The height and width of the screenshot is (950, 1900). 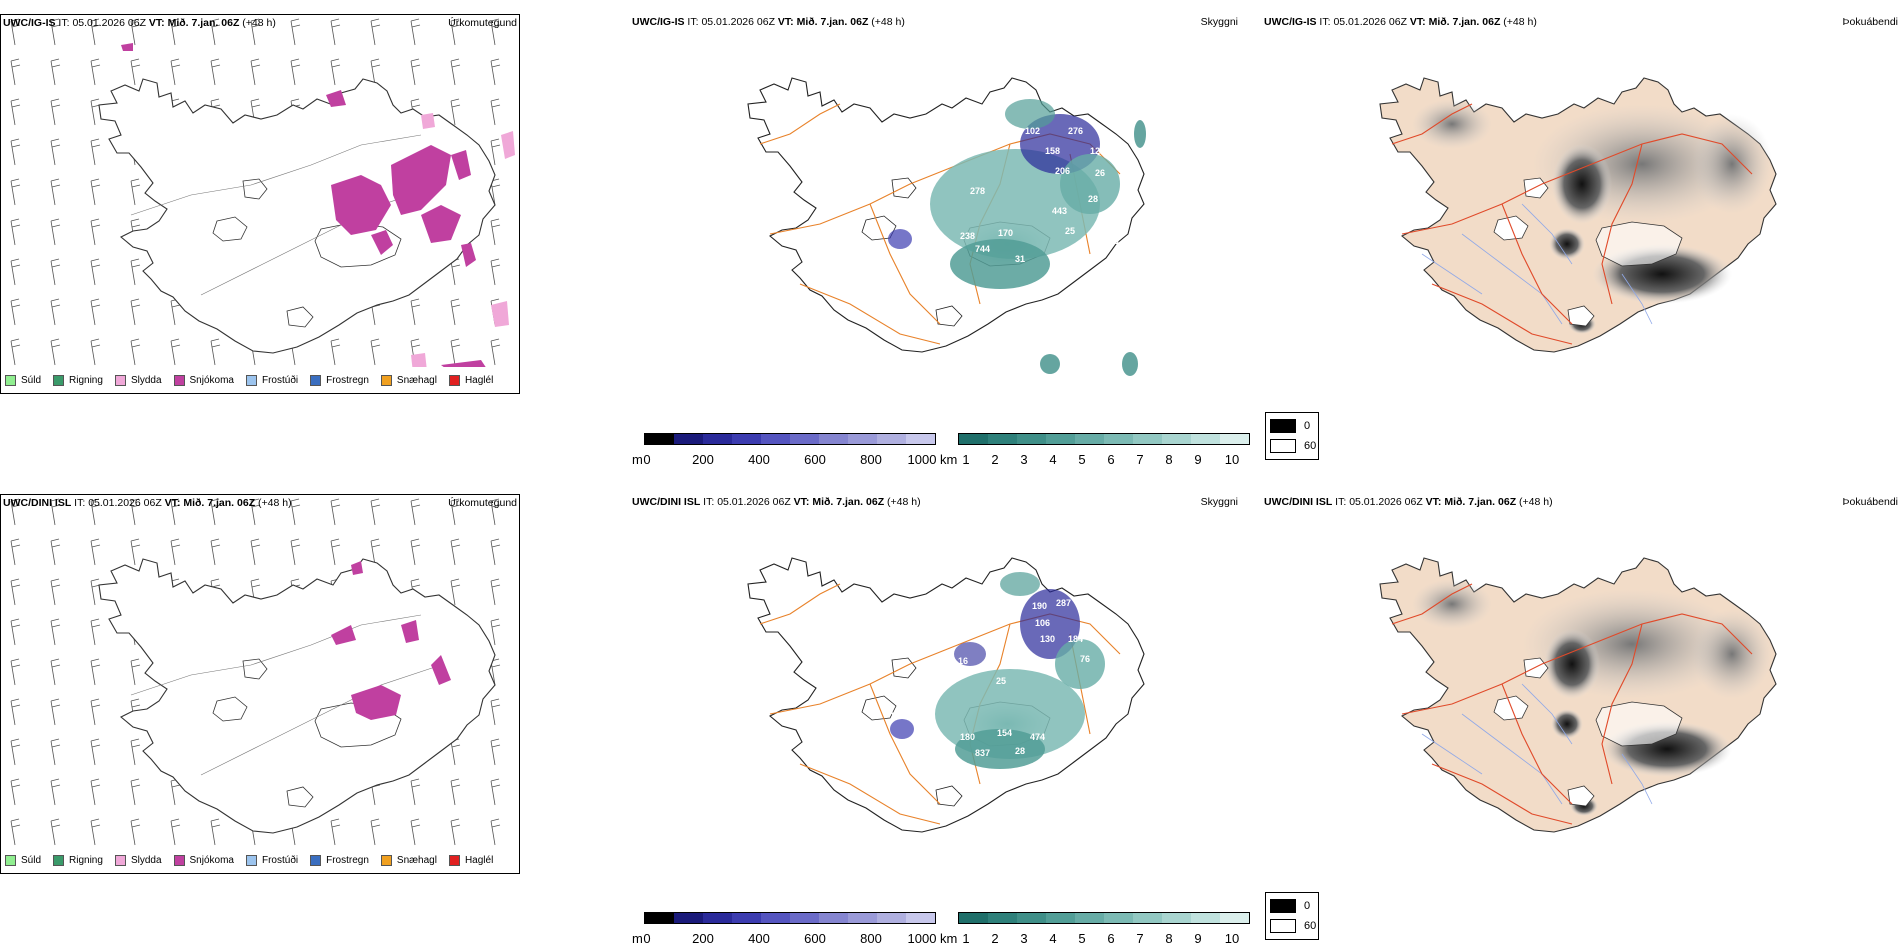 I want to click on fog-legend-row1: 0 60, so click(x=1292, y=436).